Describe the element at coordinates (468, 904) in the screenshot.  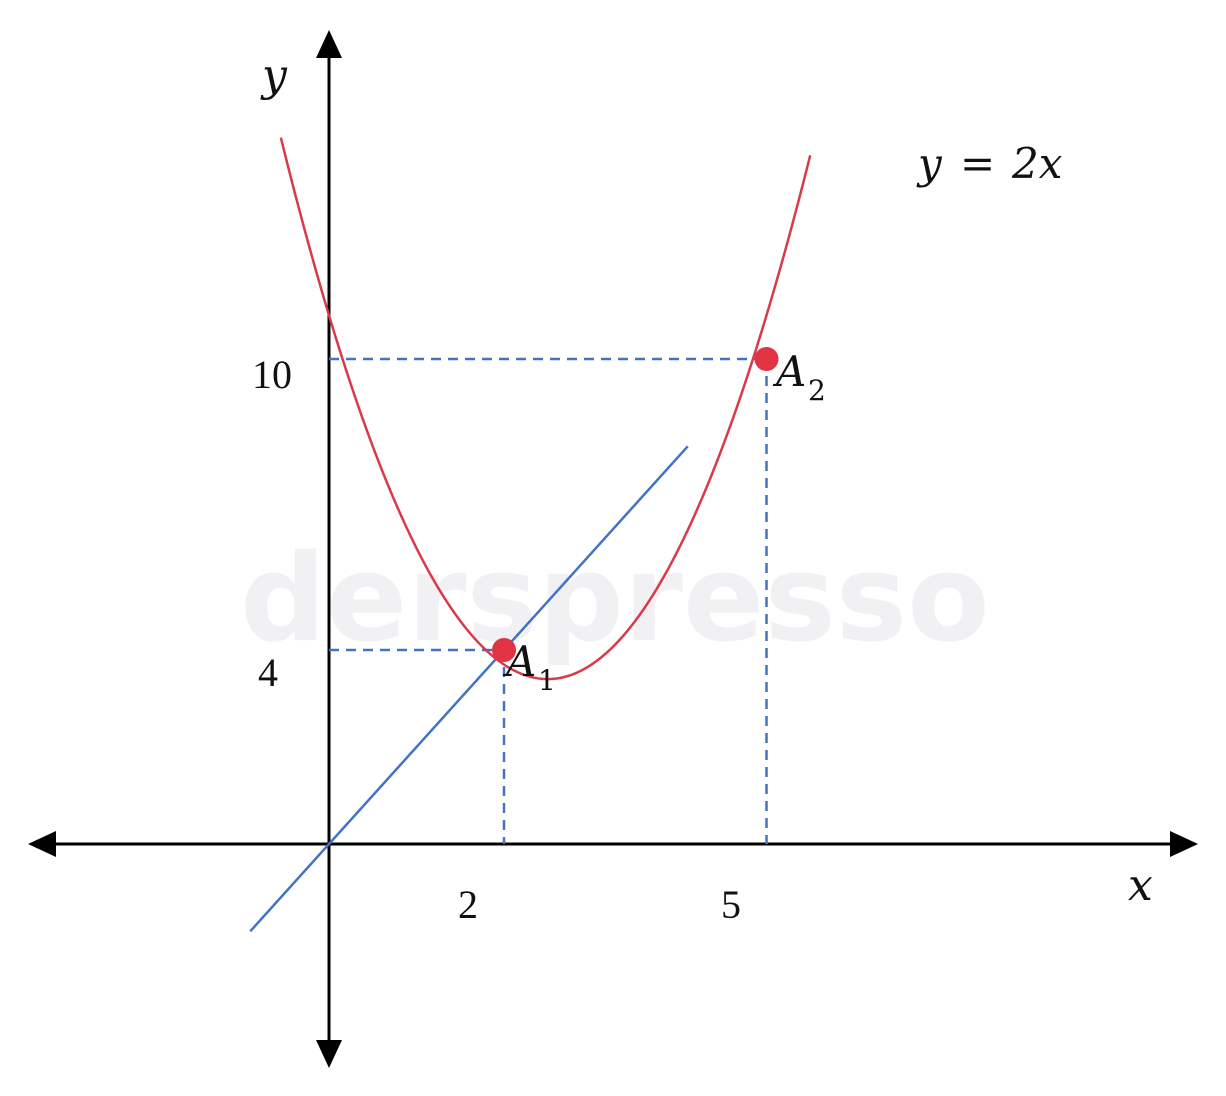
I see `x-tick-label-2: 2` at that location.